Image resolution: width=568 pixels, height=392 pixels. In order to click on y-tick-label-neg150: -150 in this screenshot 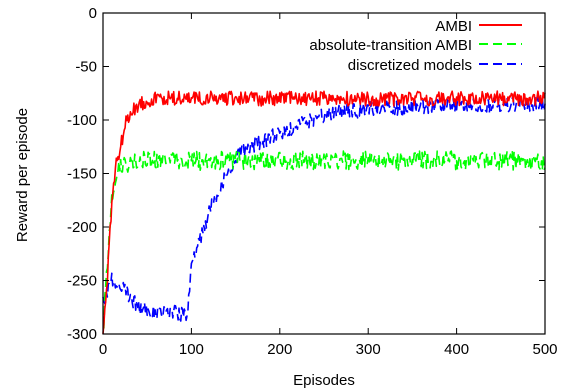, I will do `click(82, 174)`.